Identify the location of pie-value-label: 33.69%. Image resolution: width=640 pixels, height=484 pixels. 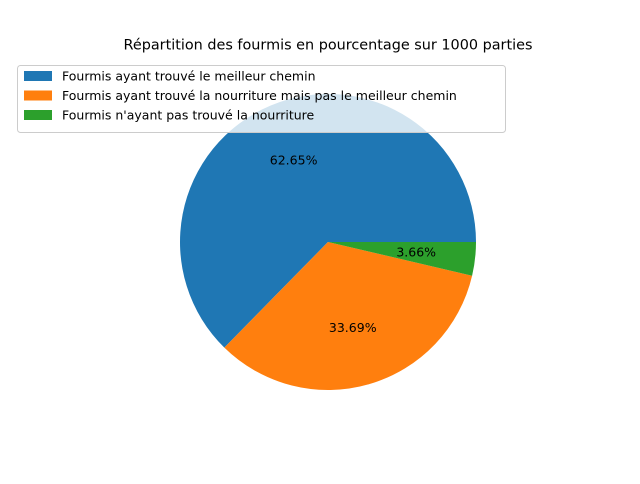
(353, 327).